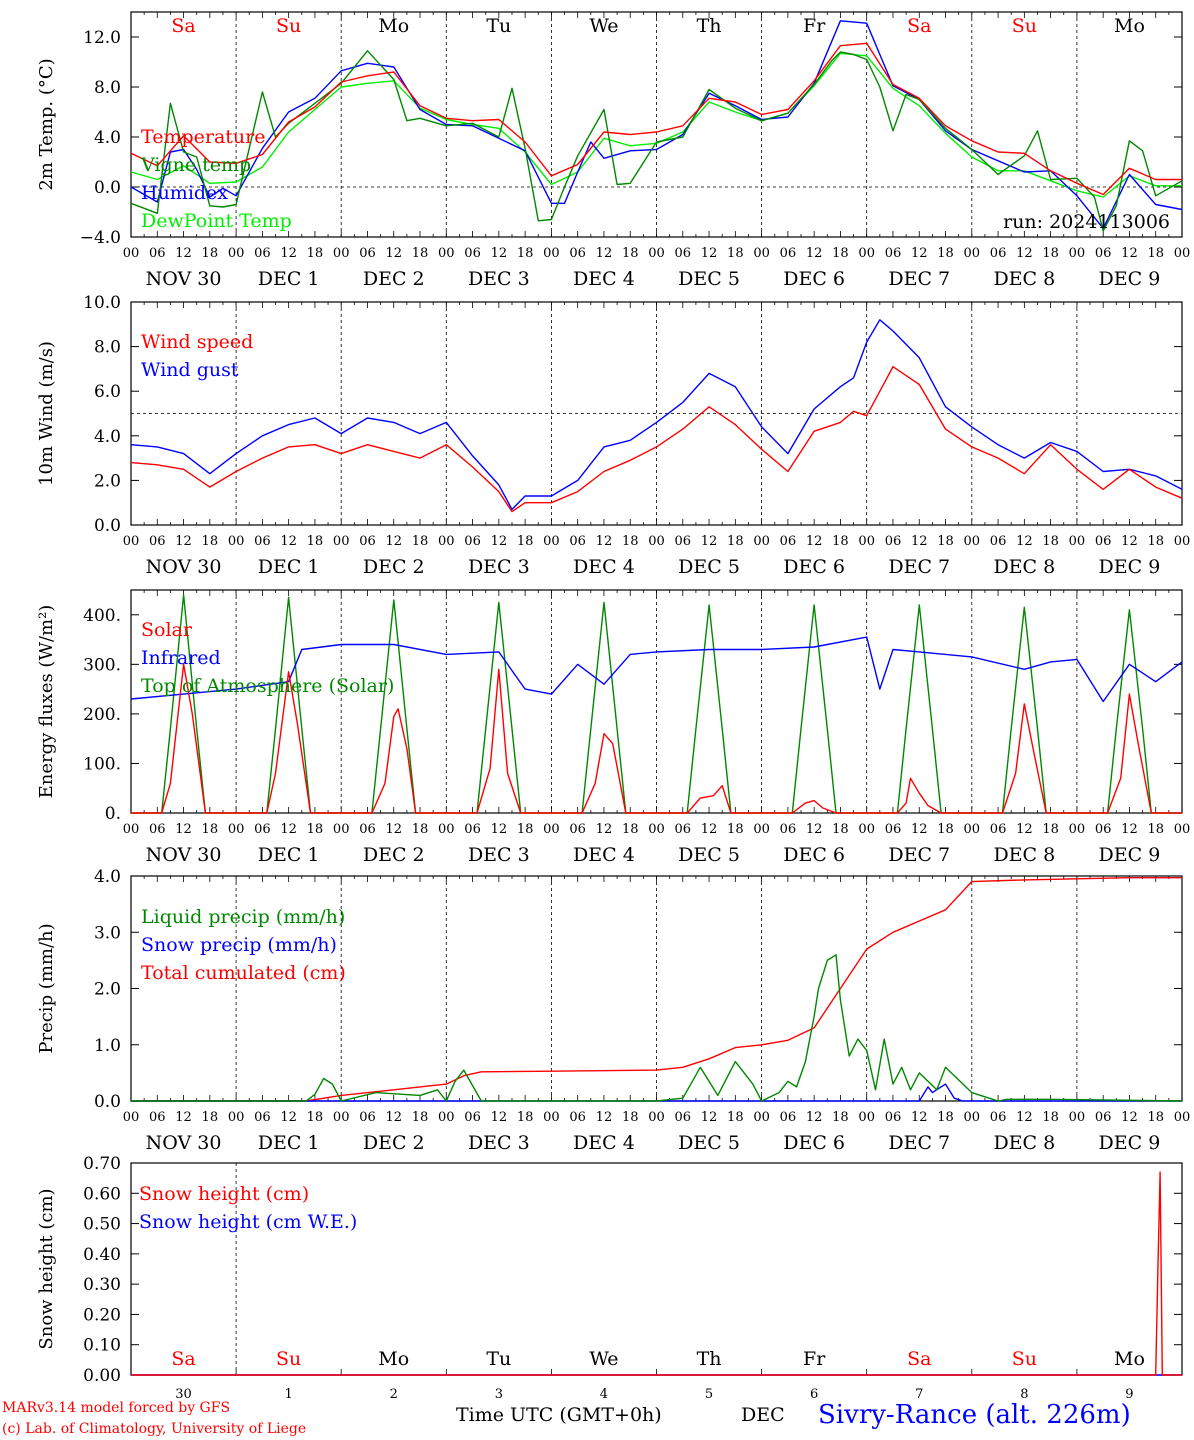  Describe the element at coordinates (656, 125) in the screenshot. I see `series-line-humidex` at that location.